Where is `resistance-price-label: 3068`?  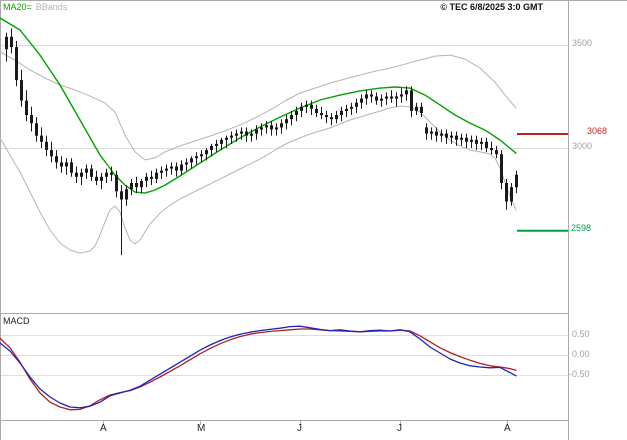
resistance-price-label: 3068 is located at coordinates (597, 131).